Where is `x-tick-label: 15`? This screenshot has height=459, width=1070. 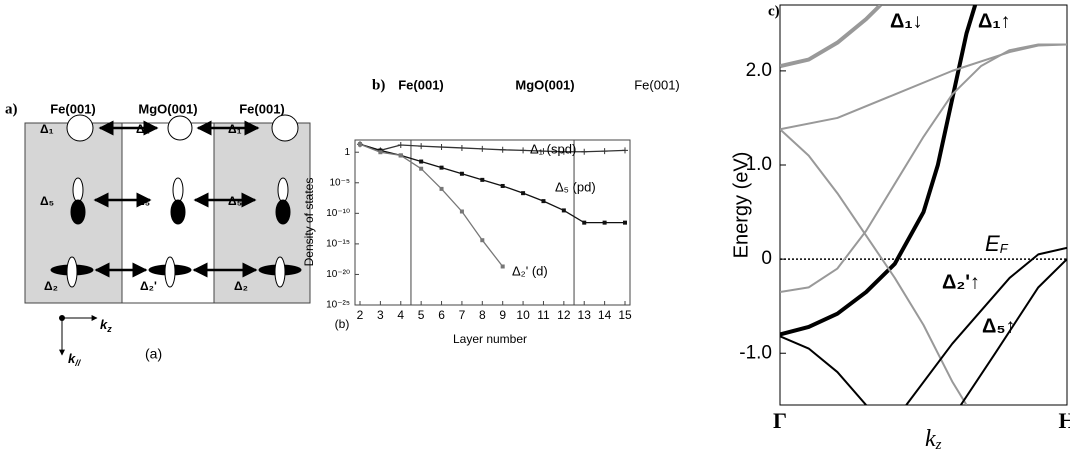
x-tick-label: 15 is located at coordinates (625, 315).